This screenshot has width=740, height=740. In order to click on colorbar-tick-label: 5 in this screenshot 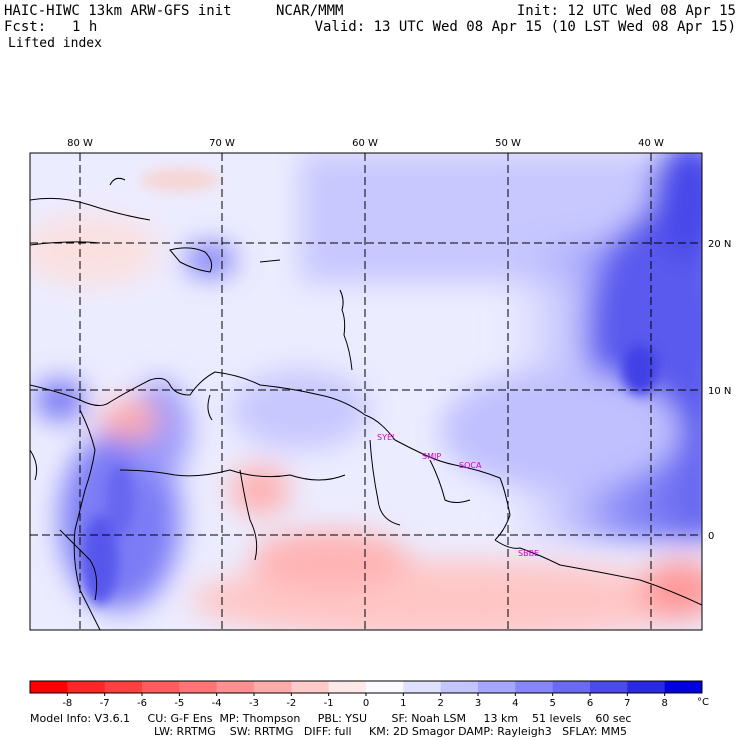, I will do `click(552, 703)`.